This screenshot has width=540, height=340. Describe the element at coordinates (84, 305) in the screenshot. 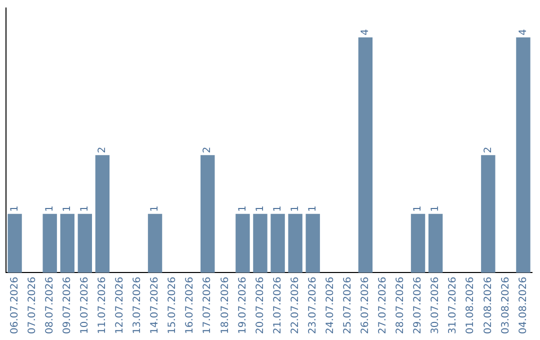

I see `x-tick-label: 10.07.2026` at that location.